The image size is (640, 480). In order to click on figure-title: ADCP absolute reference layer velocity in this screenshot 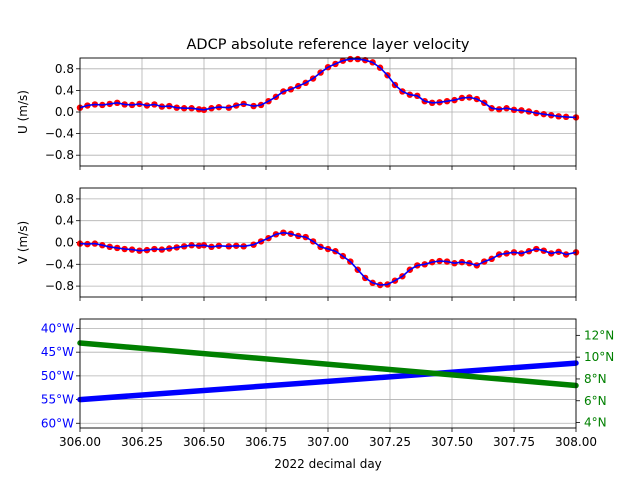, I will do `click(327, 45)`.